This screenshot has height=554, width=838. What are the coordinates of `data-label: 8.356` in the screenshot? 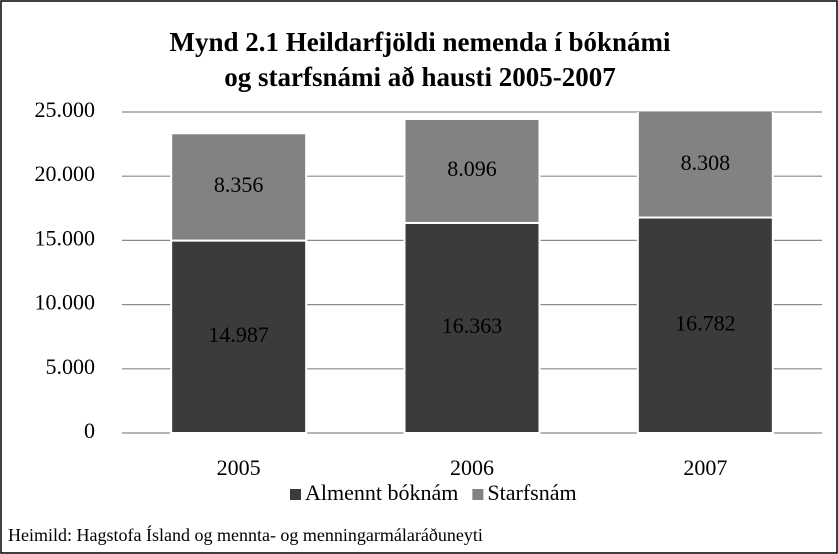 It's located at (239, 184).